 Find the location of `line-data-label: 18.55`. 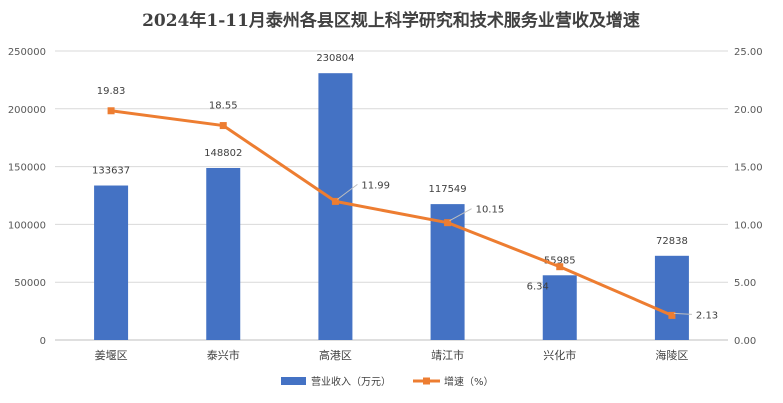

line-data-label: 18.55 is located at coordinates (223, 106).